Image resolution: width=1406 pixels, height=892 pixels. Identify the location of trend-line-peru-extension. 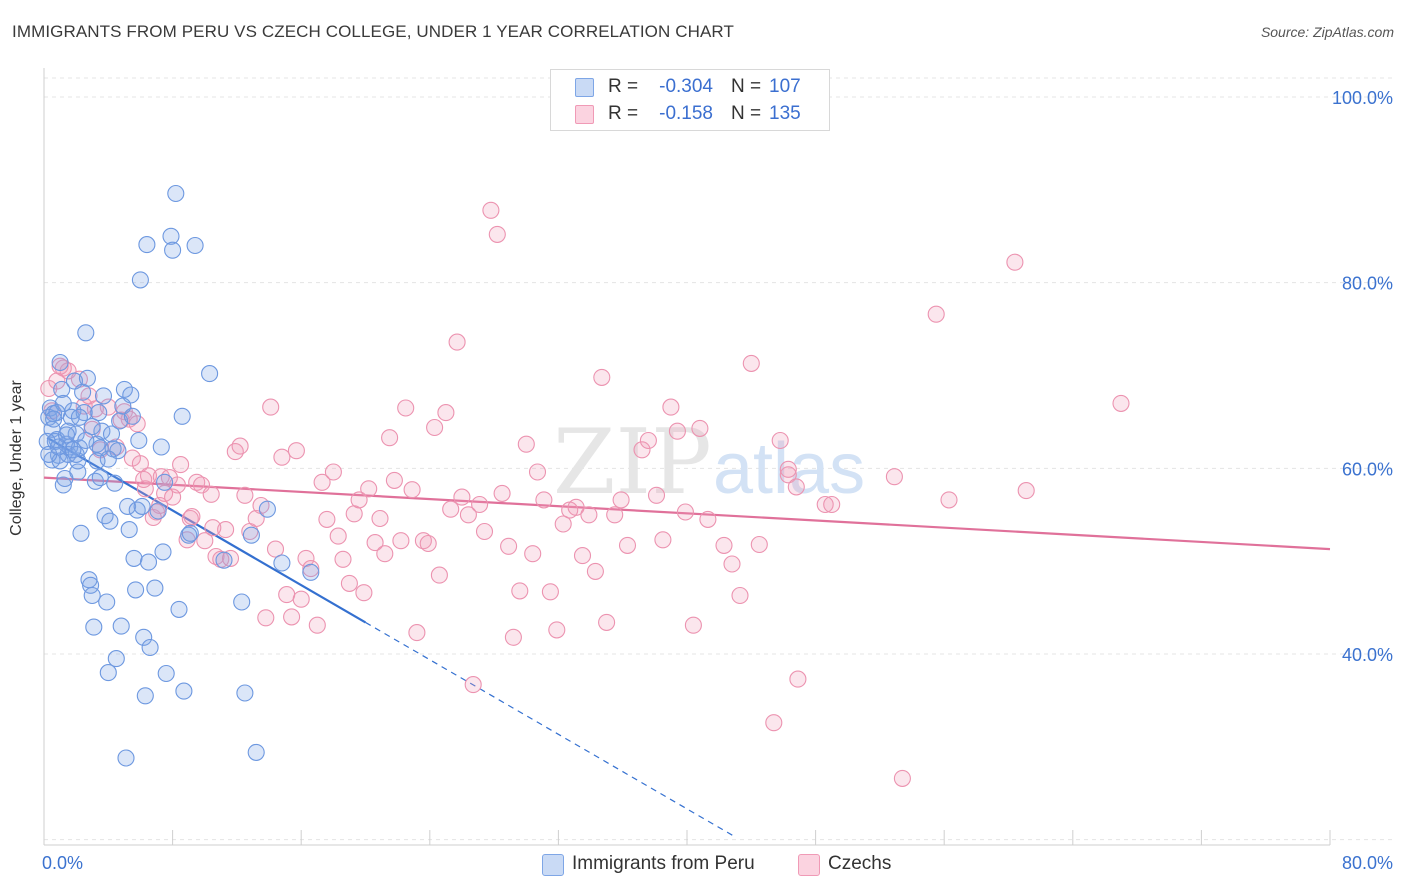
(550, 729).